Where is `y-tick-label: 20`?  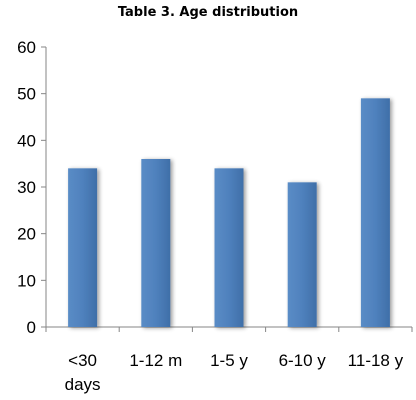
y-tick-label: 20 is located at coordinates (26, 234).